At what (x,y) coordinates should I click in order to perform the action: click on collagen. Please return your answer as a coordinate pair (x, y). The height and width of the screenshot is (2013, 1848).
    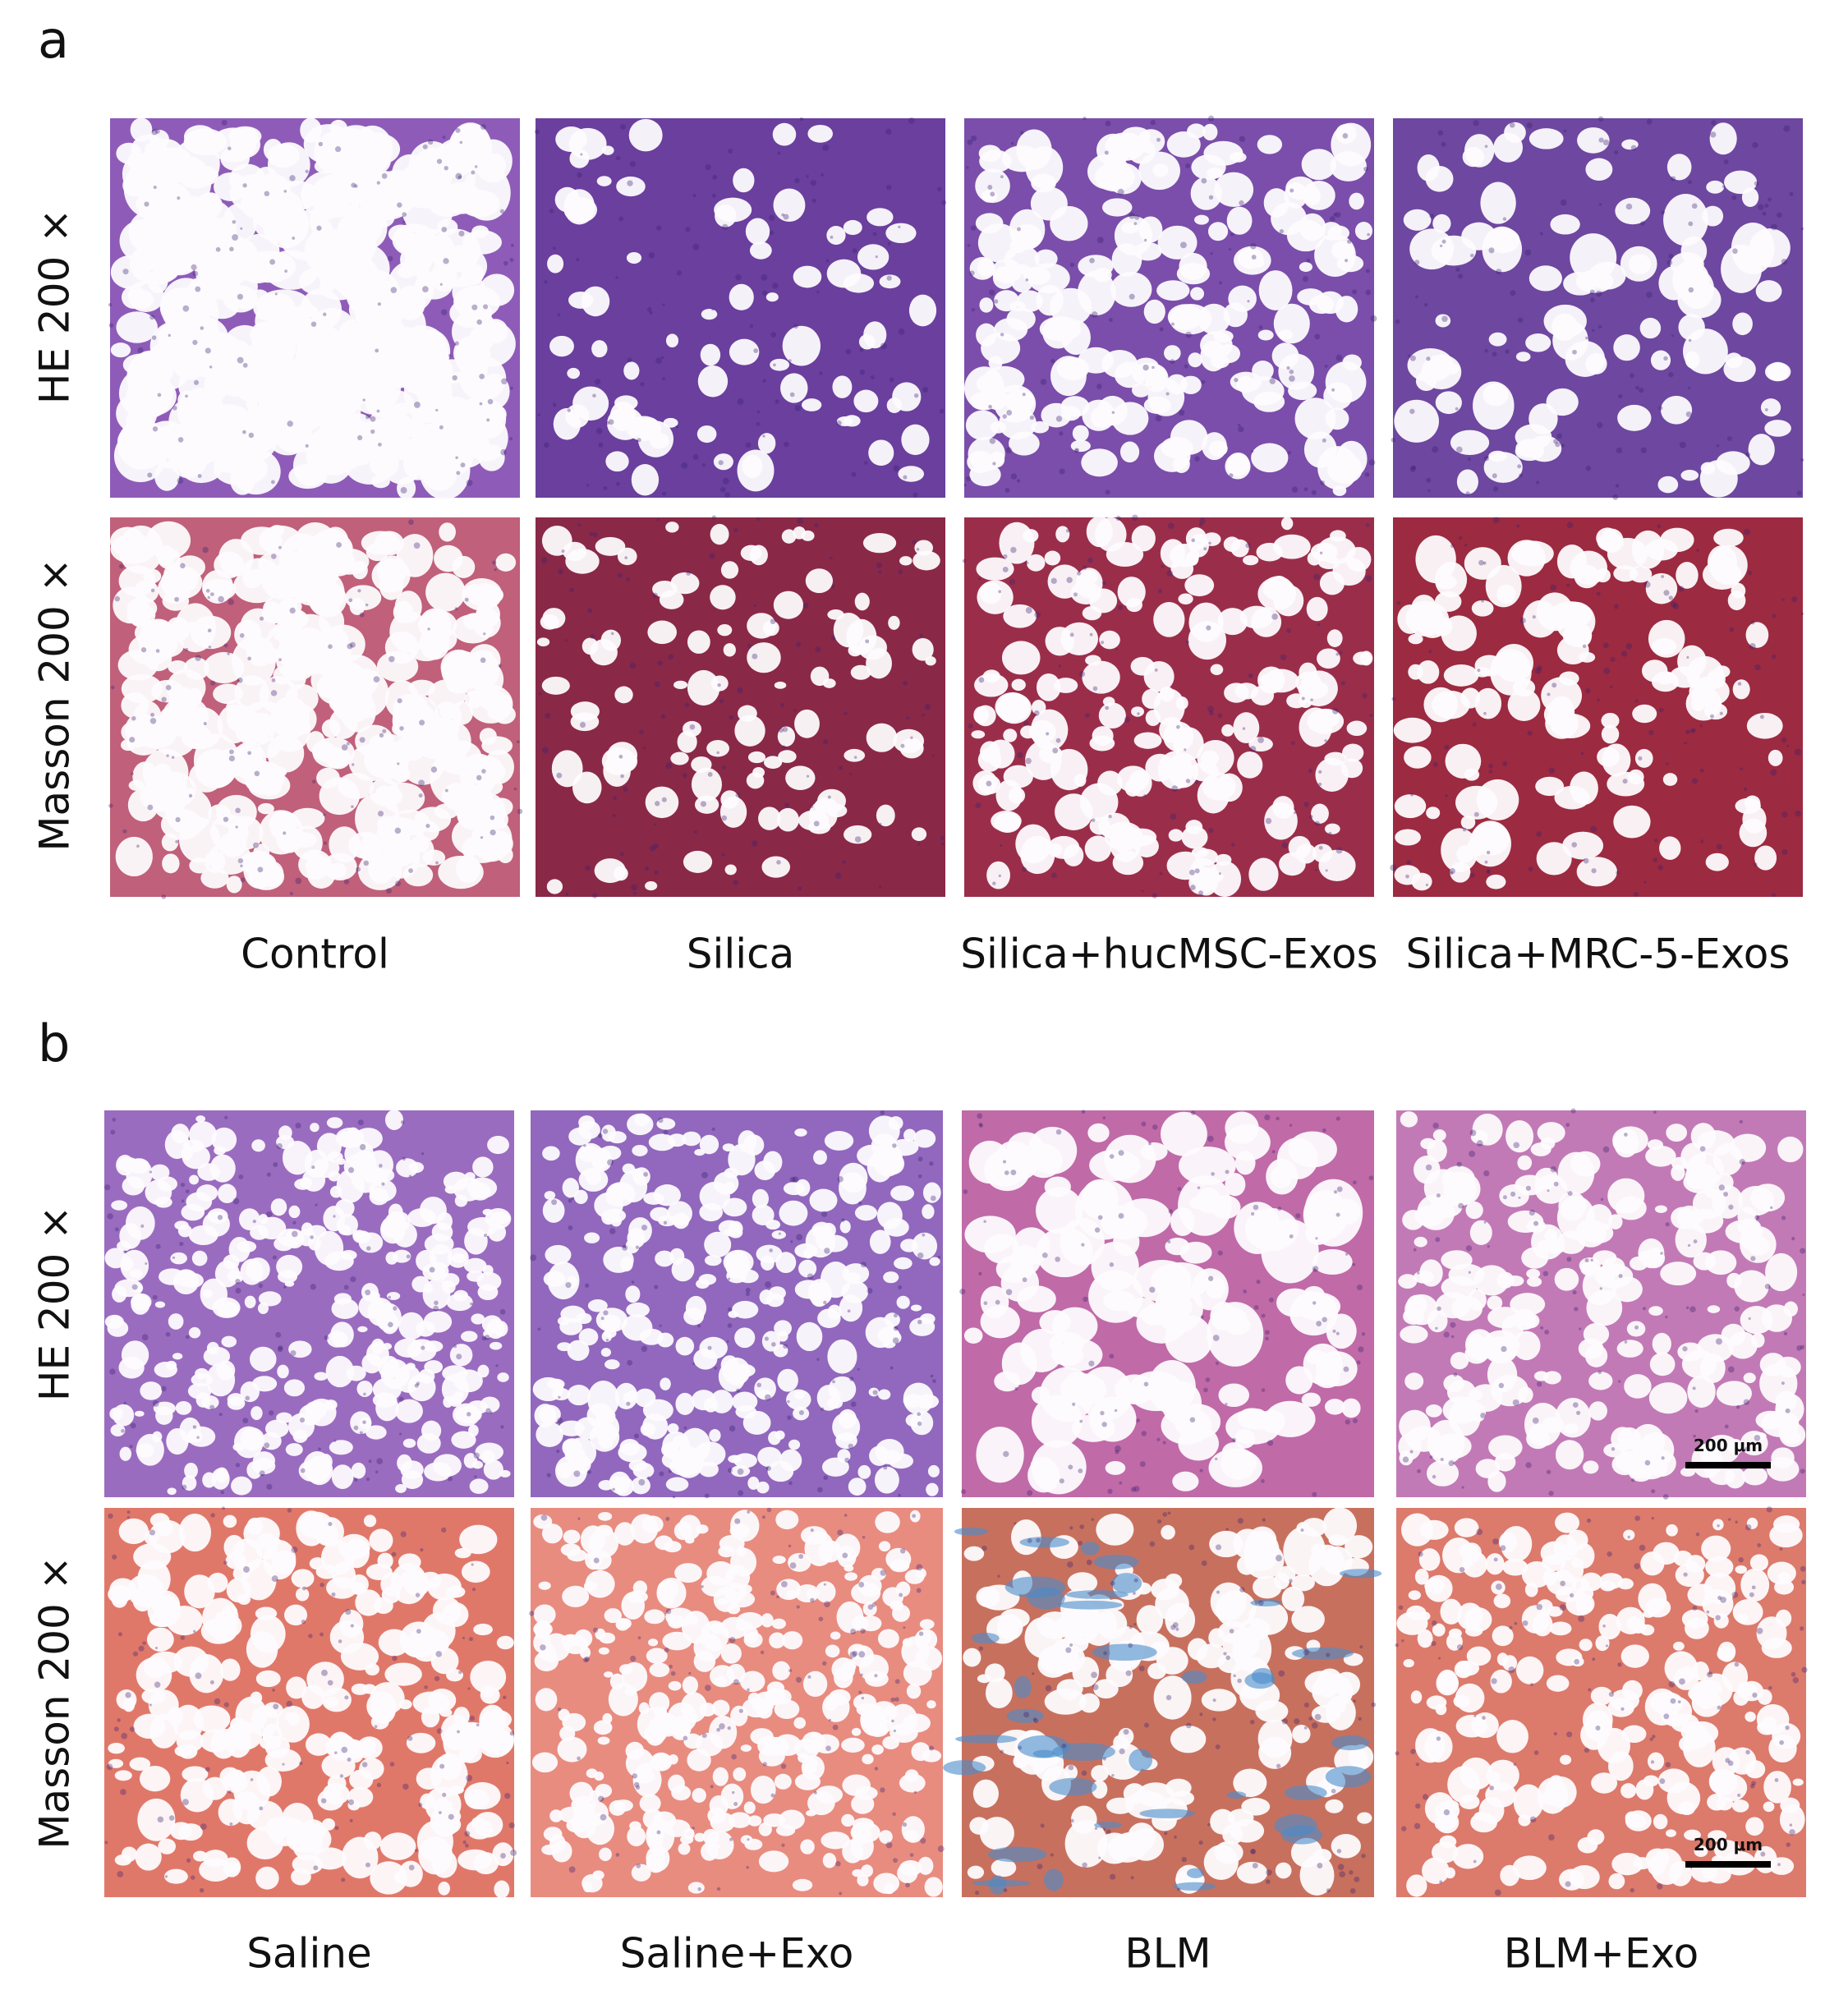
    Looking at the image, I should click on (1266, 1602).